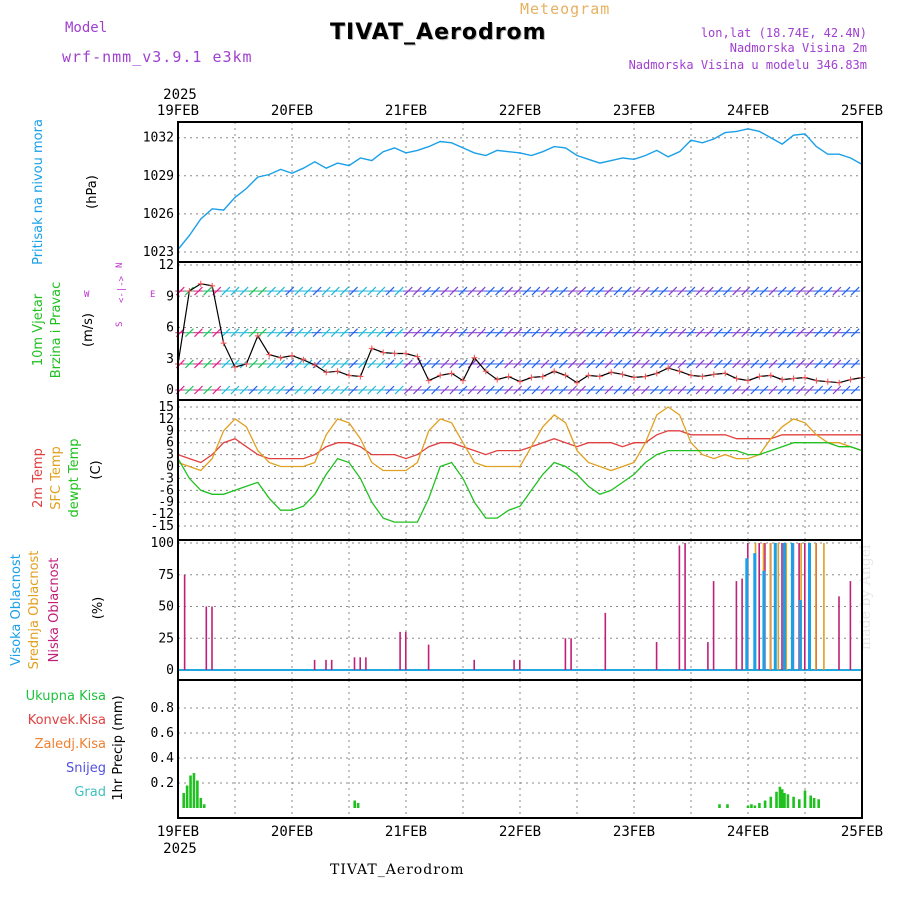 The height and width of the screenshot is (900, 900). What do you see at coordinates (520, 192) in the screenshot?
I see `panel-frame-pressure` at bounding box center [520, 192].